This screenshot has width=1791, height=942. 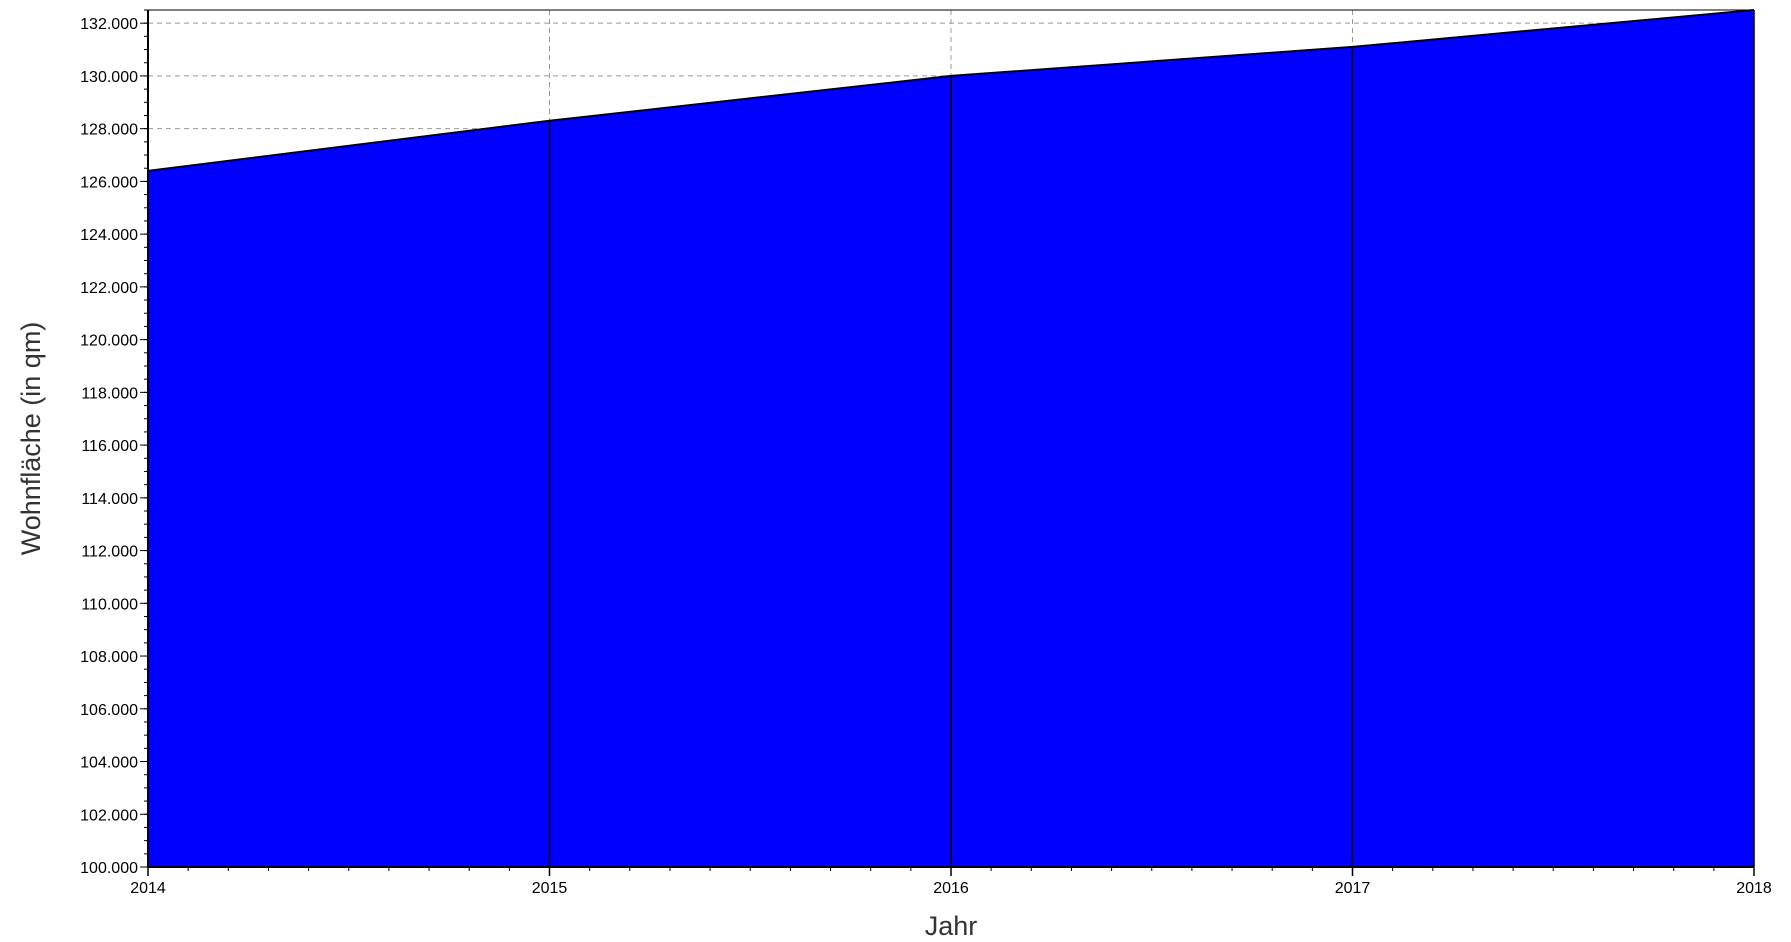 What do you see at coordinates (109, 341) in the screenshot?
I see `y-tick-label: 120.000` at bounding box center [109, 341].